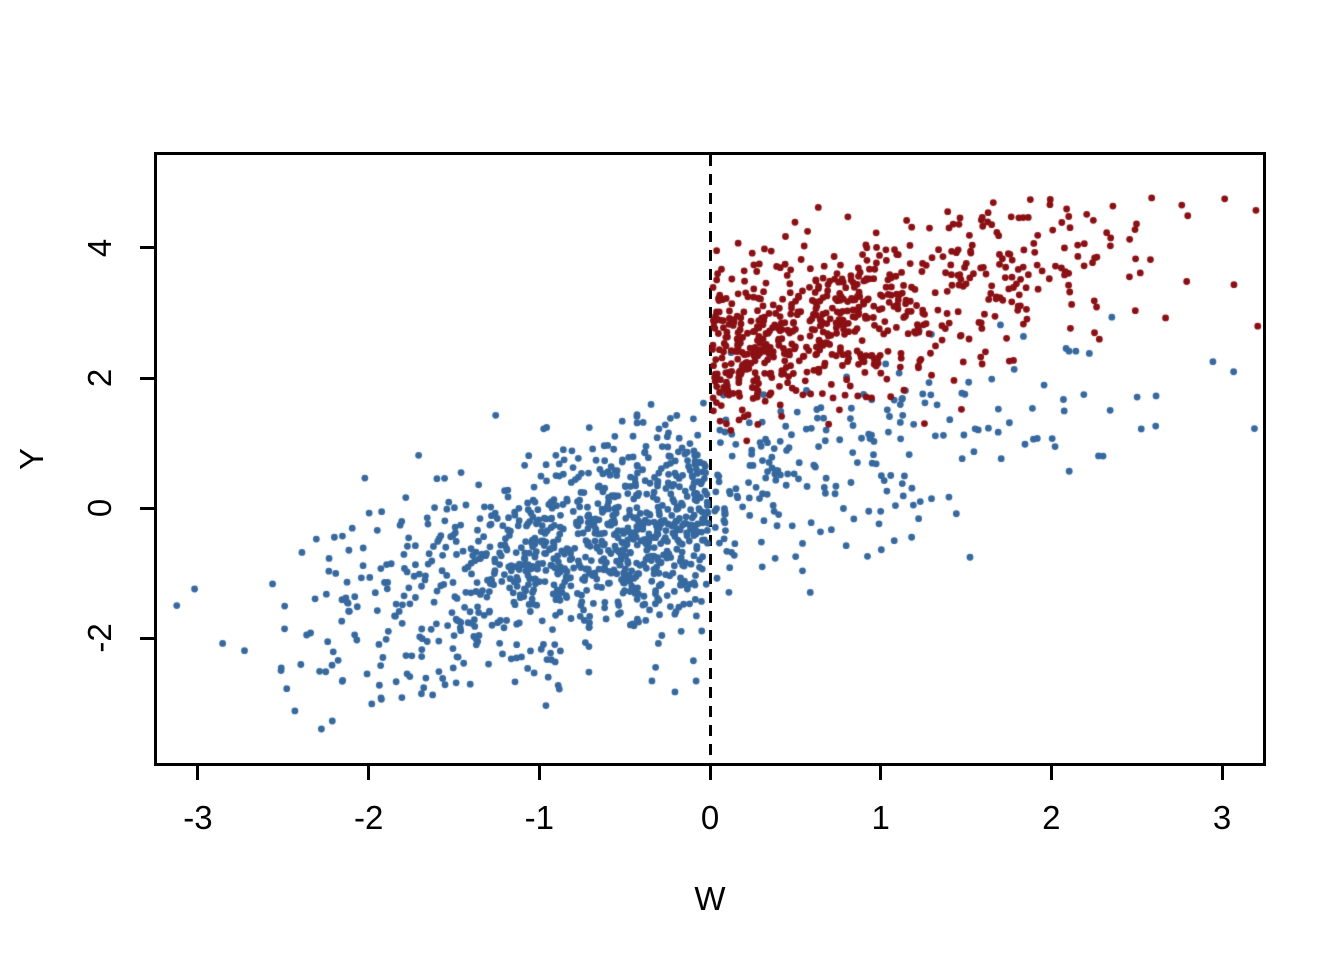  What do you see at coordinates (198, 817) in the screenshot?
I see `x-tick-label: -3` at bounding box center [198, 817].